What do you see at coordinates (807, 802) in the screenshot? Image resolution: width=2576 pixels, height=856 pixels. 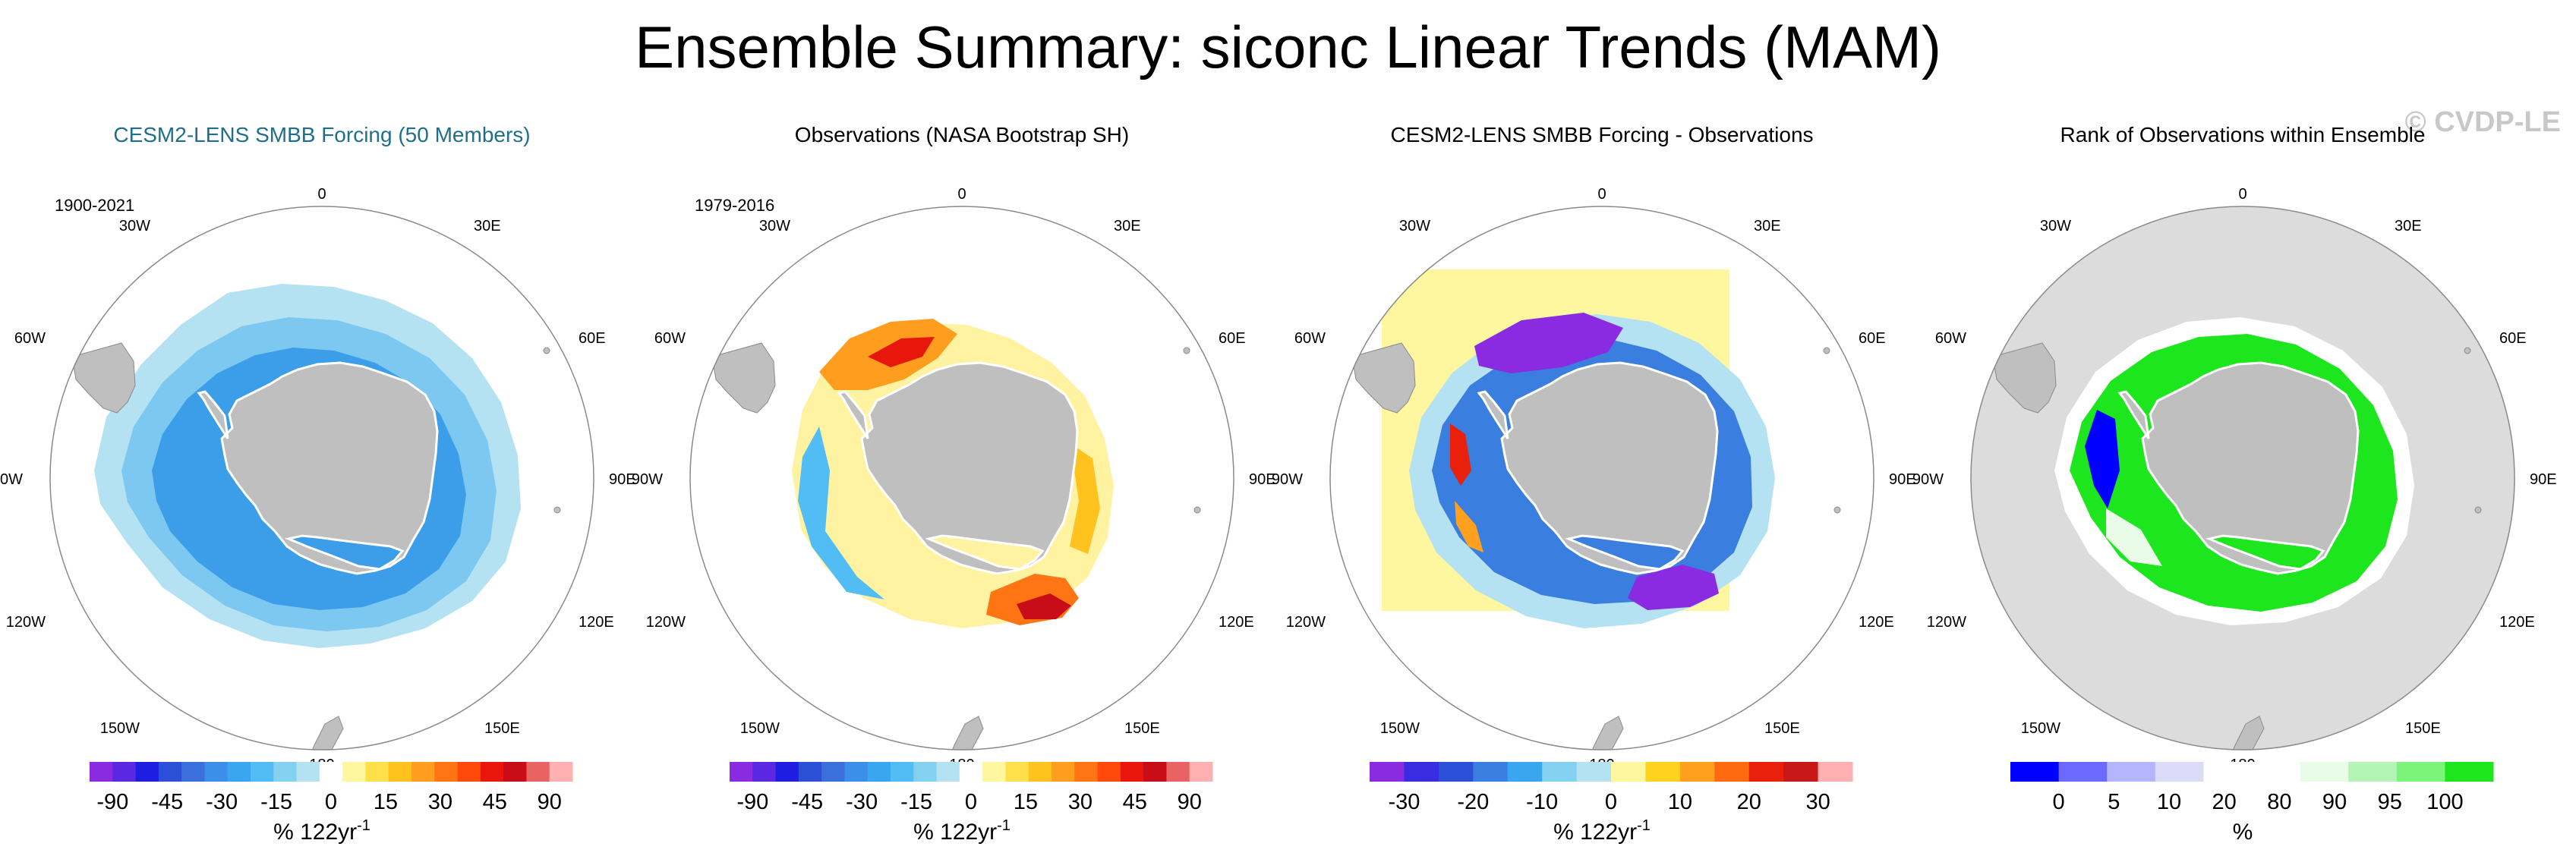 I see `colorbar-tick-label: -45` at bounding box center [807, 802].